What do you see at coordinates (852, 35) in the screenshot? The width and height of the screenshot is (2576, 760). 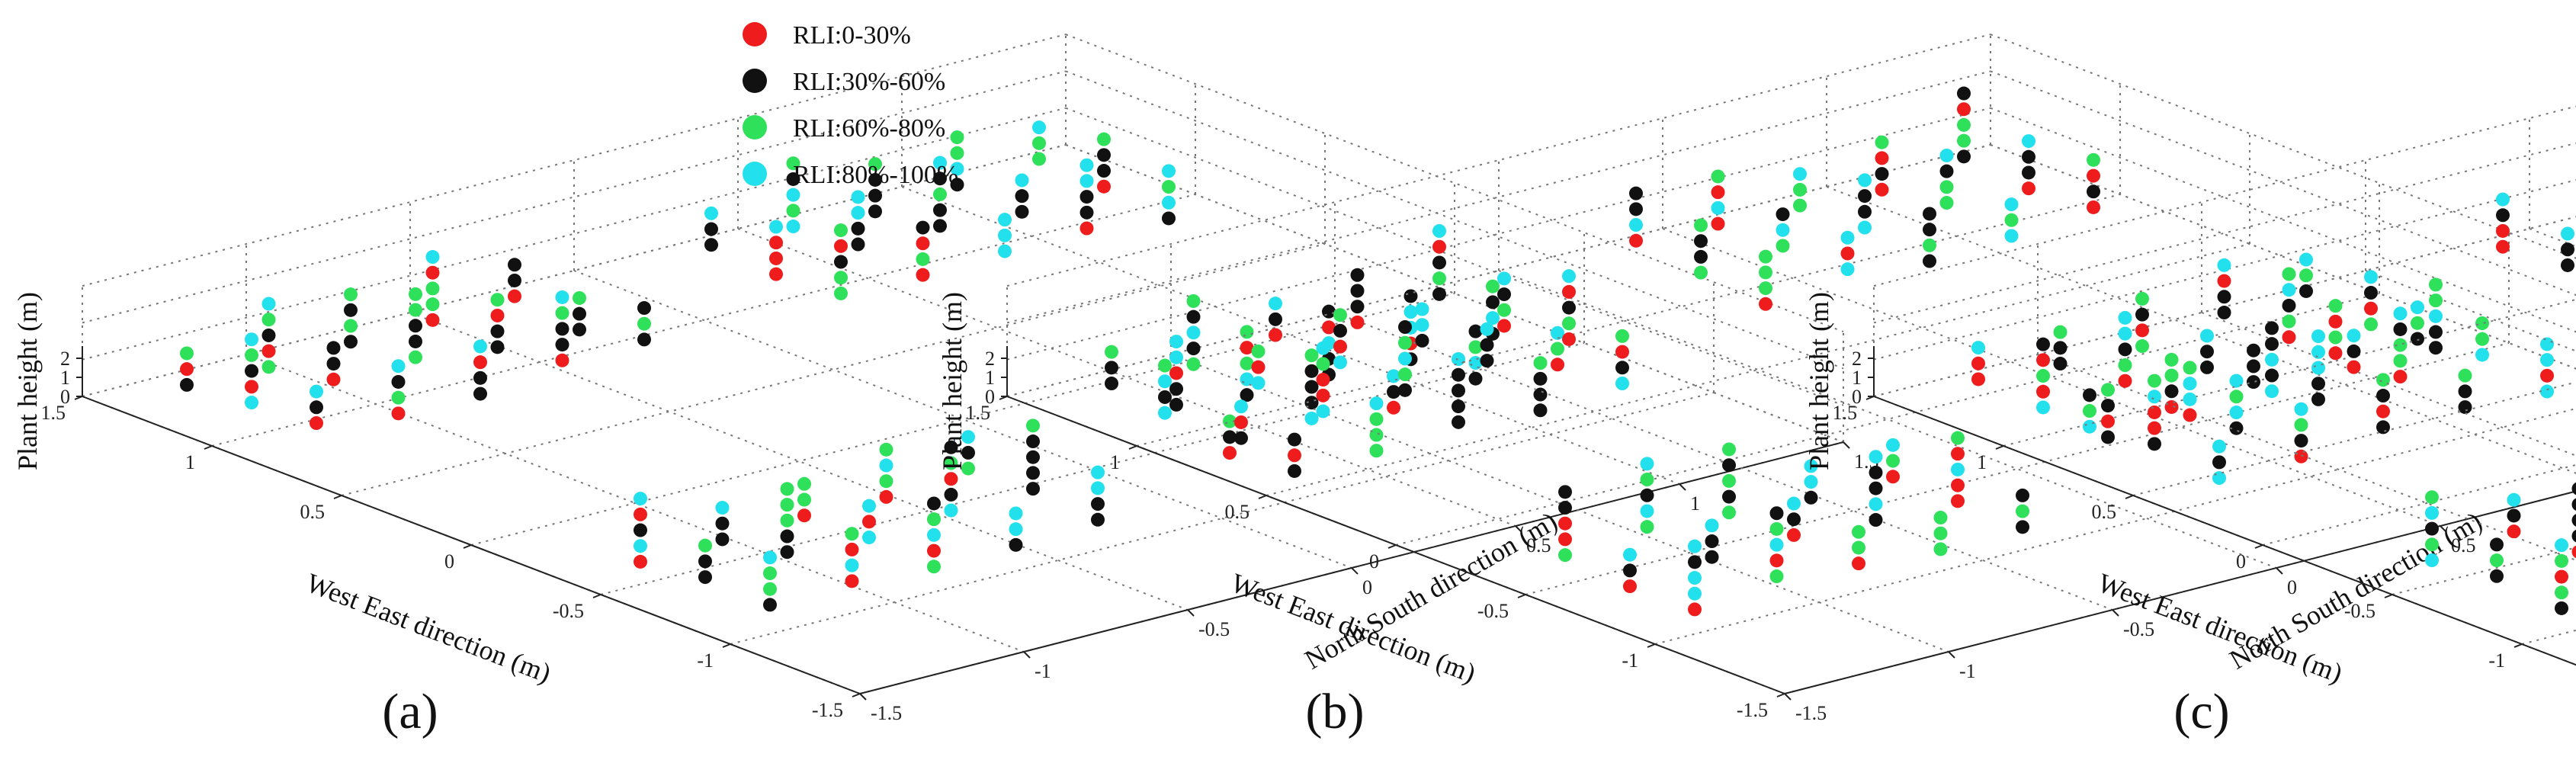 I see `legend-label: RLI:0-30%` at bounding box center [852, 35].